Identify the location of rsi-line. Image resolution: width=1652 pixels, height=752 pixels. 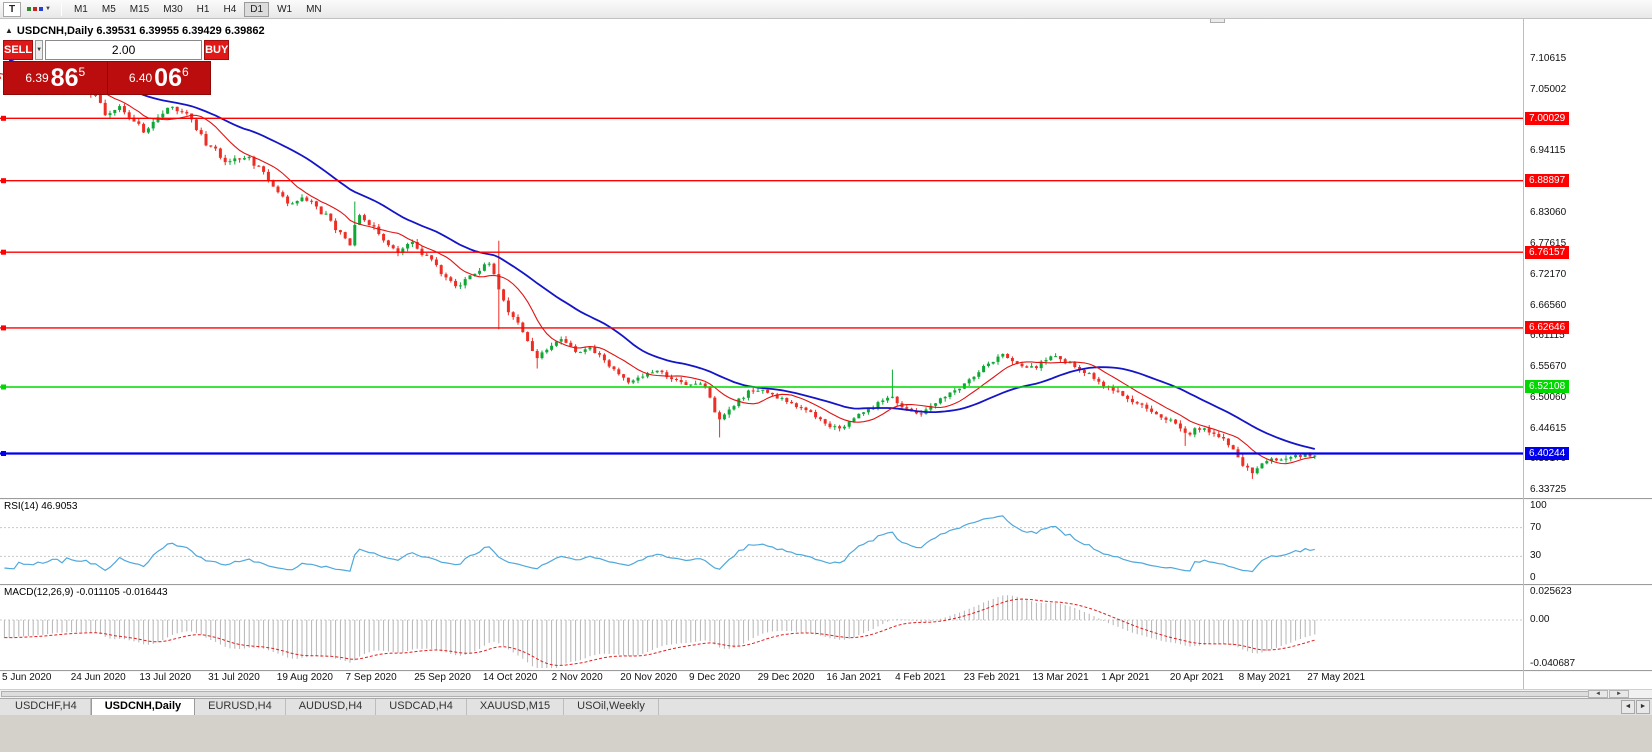
(659, 544).